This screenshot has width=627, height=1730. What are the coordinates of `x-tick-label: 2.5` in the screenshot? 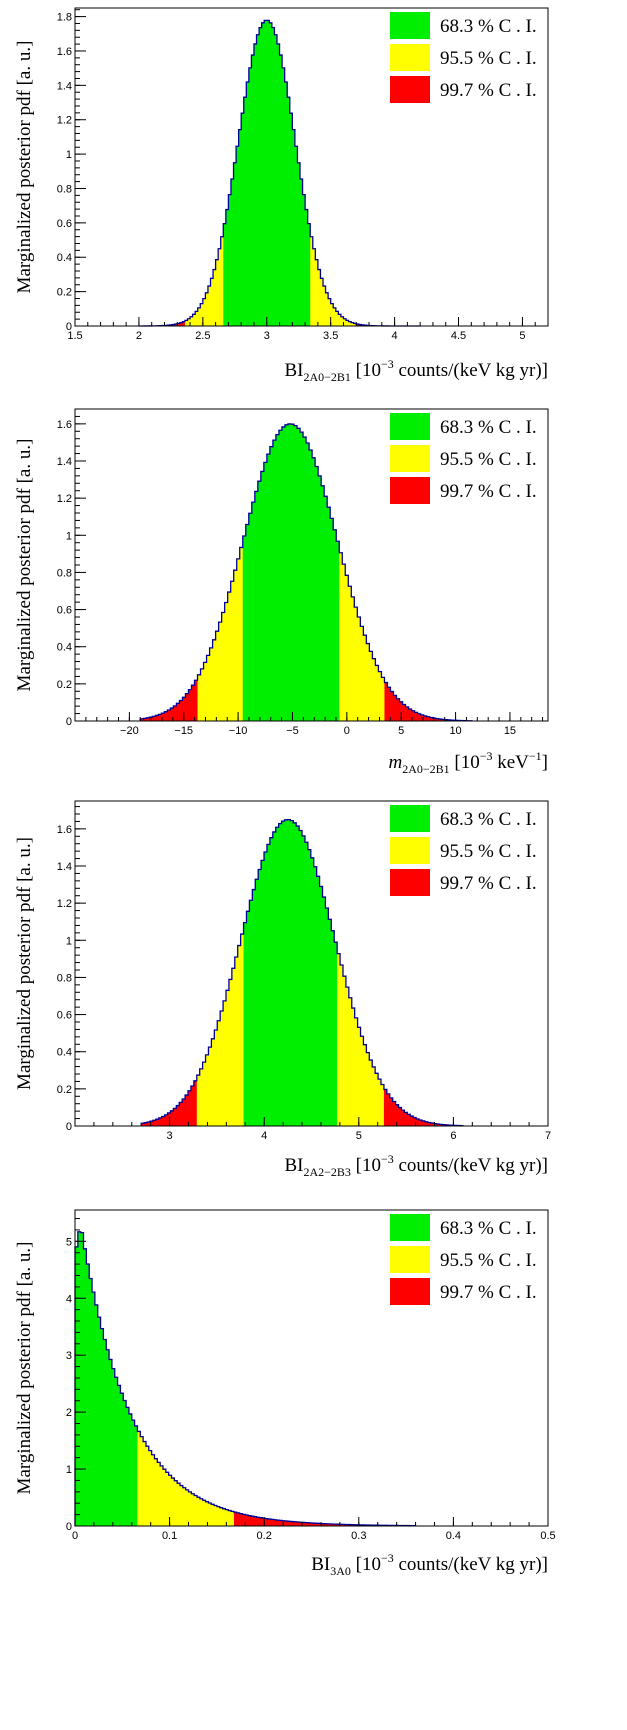 It's located at (202, 336).